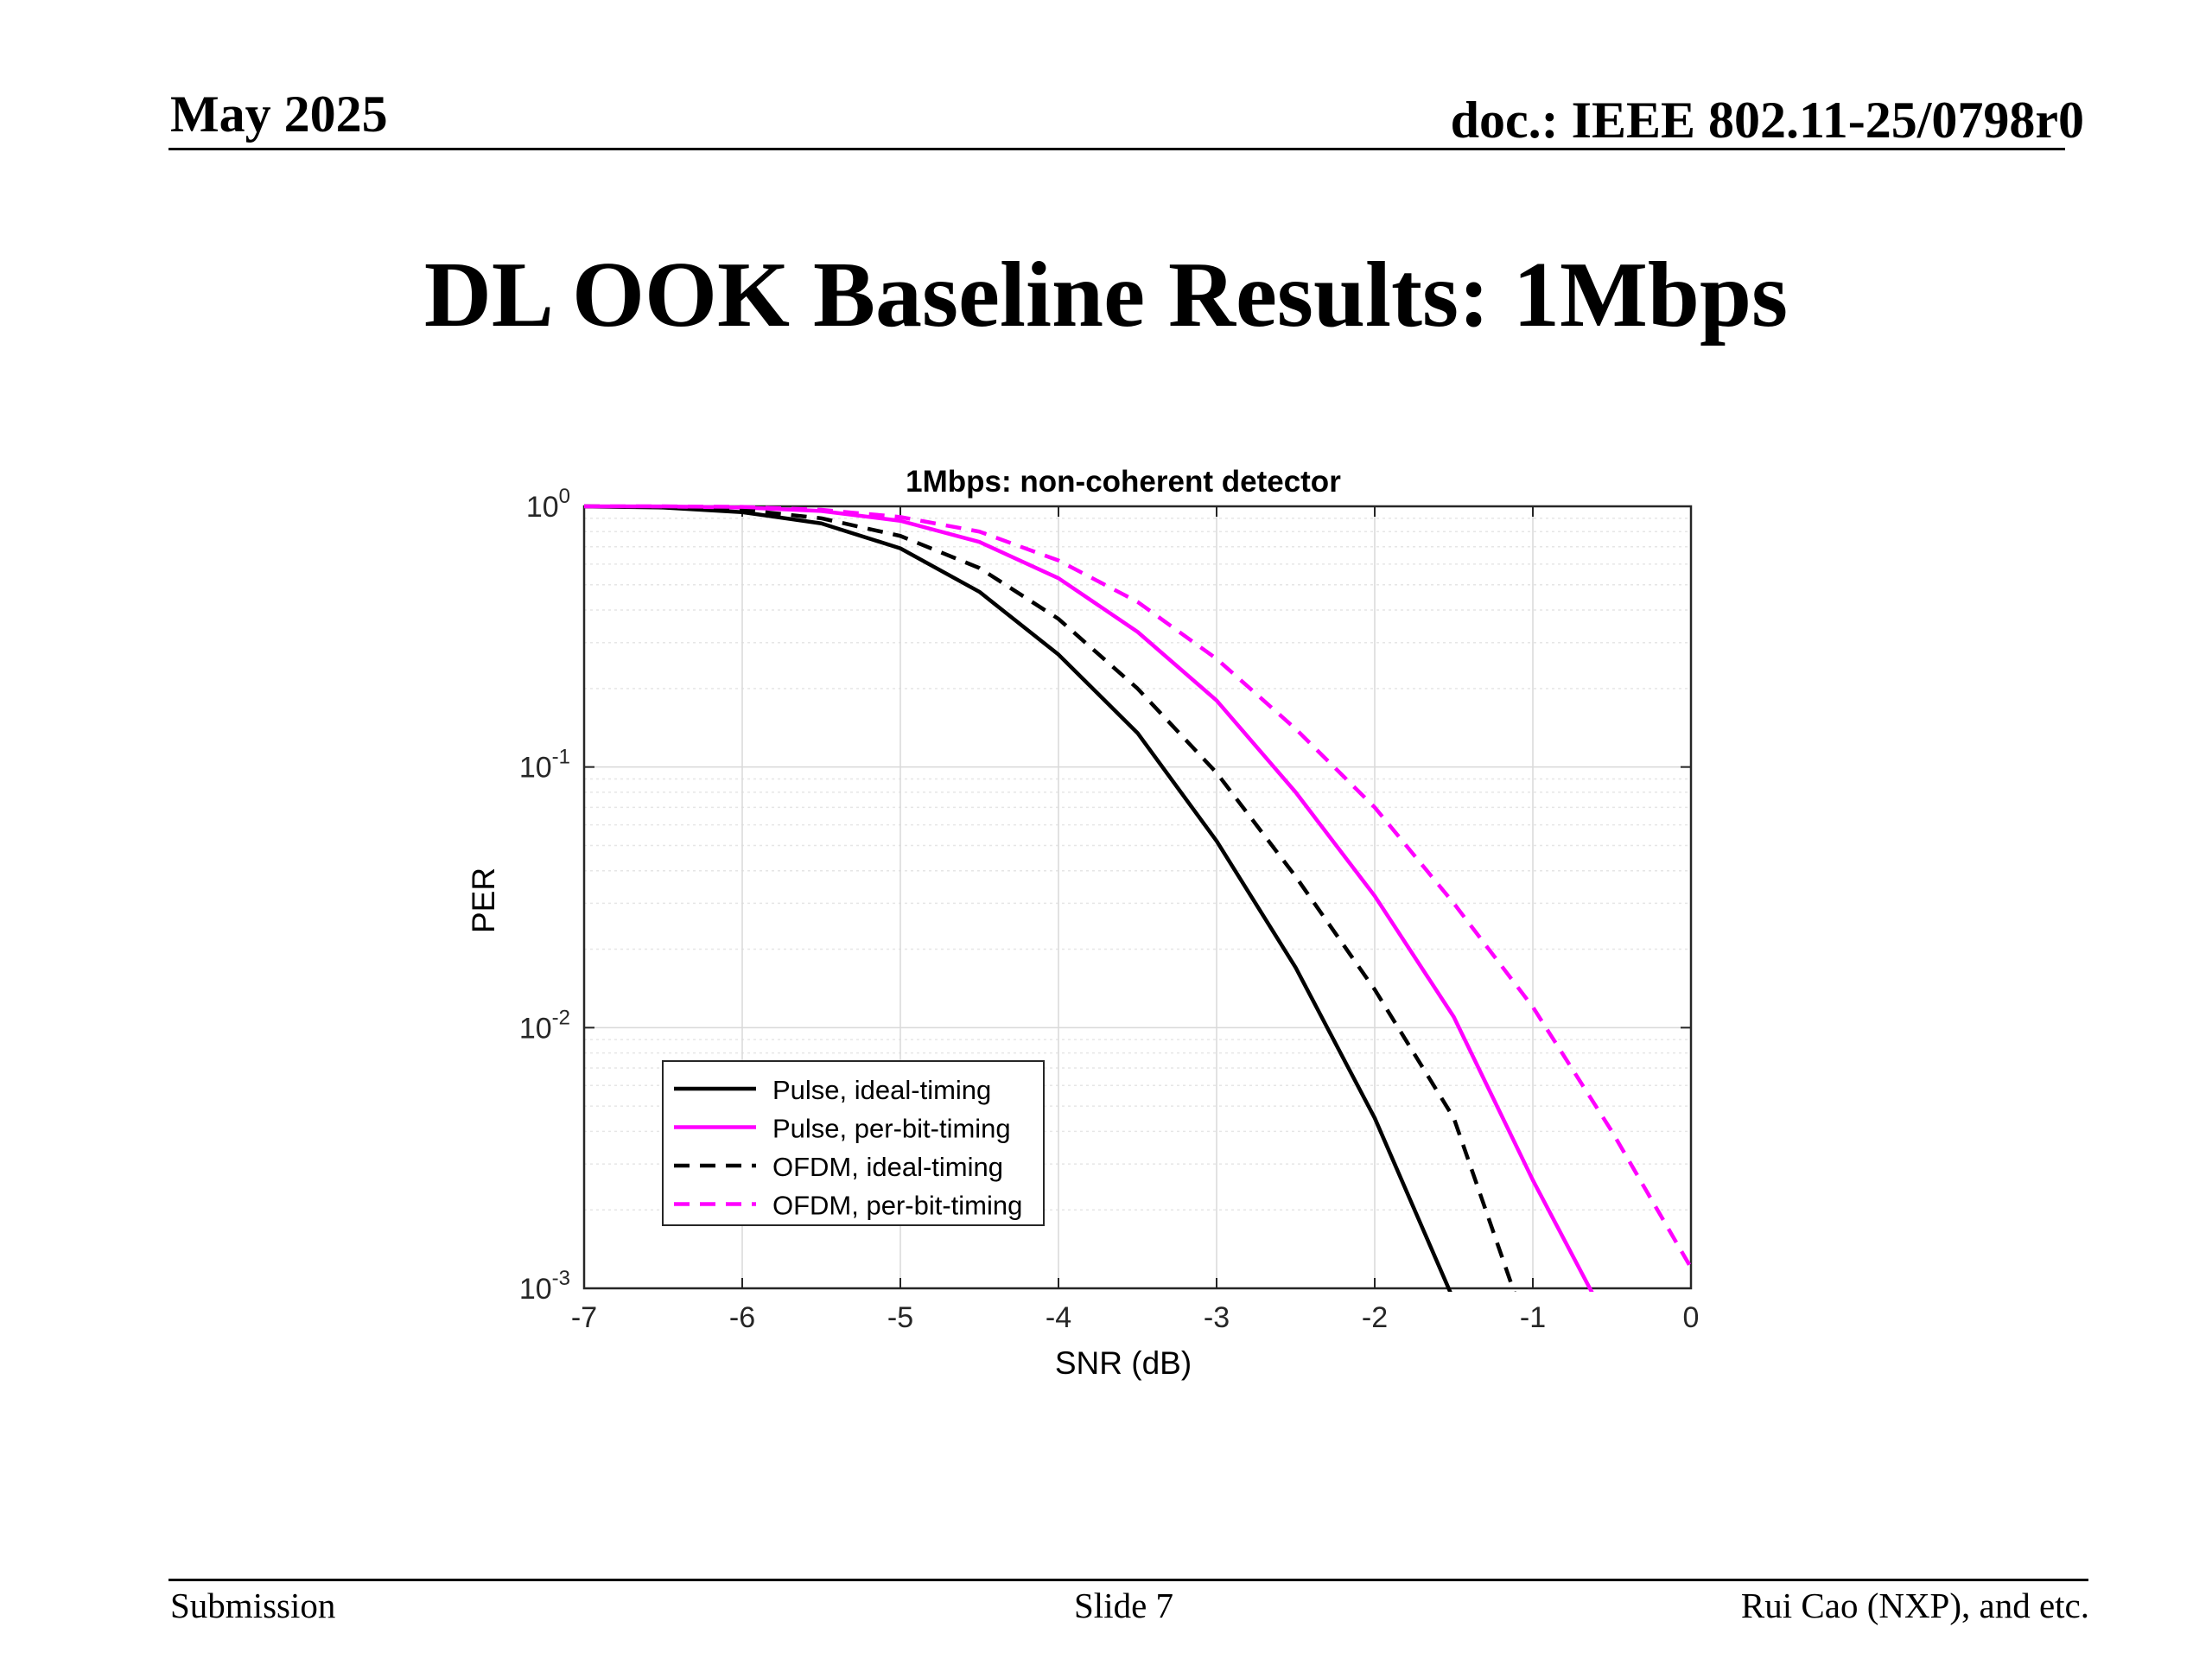  What do you see at coordinates (544, 765) in the screenshot?
I see `y-tick-label: 10⁻¹` at bounding box center [544, 765].